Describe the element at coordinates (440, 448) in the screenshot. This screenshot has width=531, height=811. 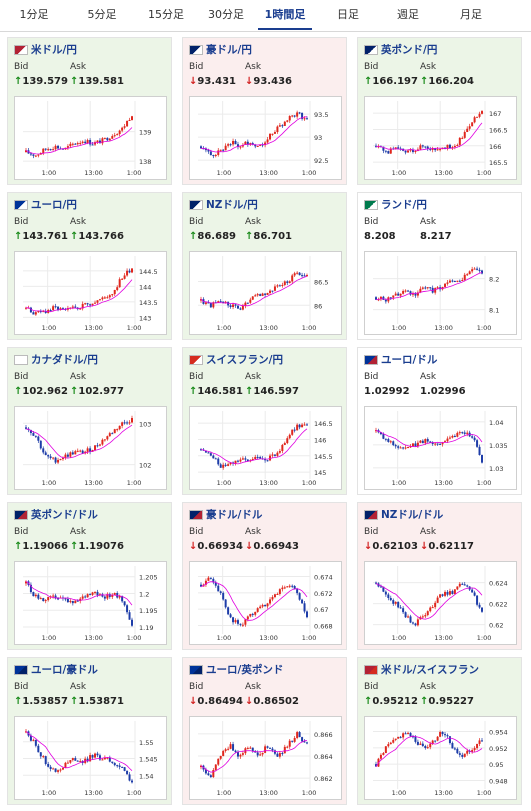
I see `price-chart: 1.04 1.035 1.03 1:00 13:00 1:00` at that location.